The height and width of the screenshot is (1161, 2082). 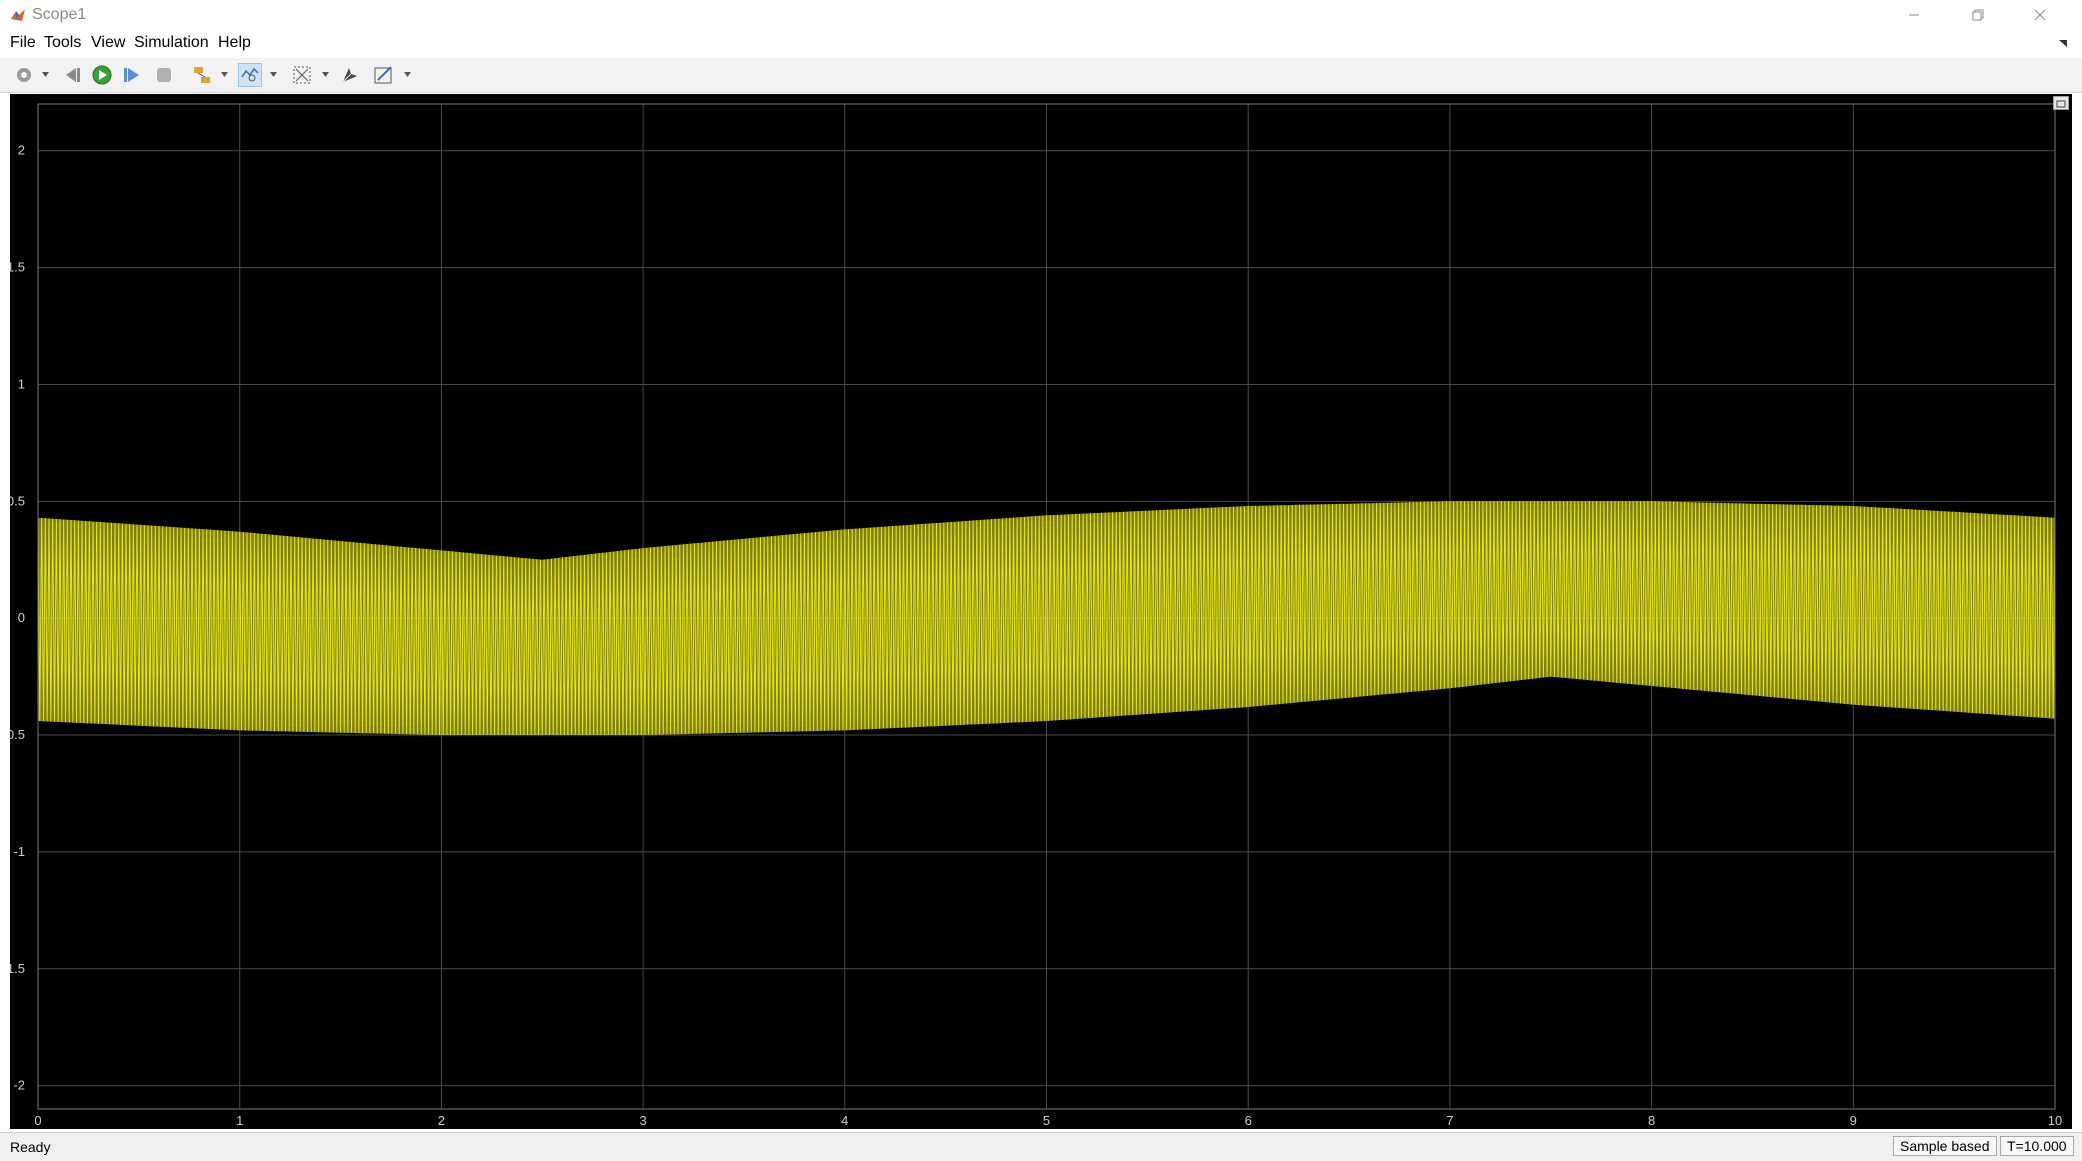 I want to click on x-tick-label: 1, so click(x=239, y=1120).